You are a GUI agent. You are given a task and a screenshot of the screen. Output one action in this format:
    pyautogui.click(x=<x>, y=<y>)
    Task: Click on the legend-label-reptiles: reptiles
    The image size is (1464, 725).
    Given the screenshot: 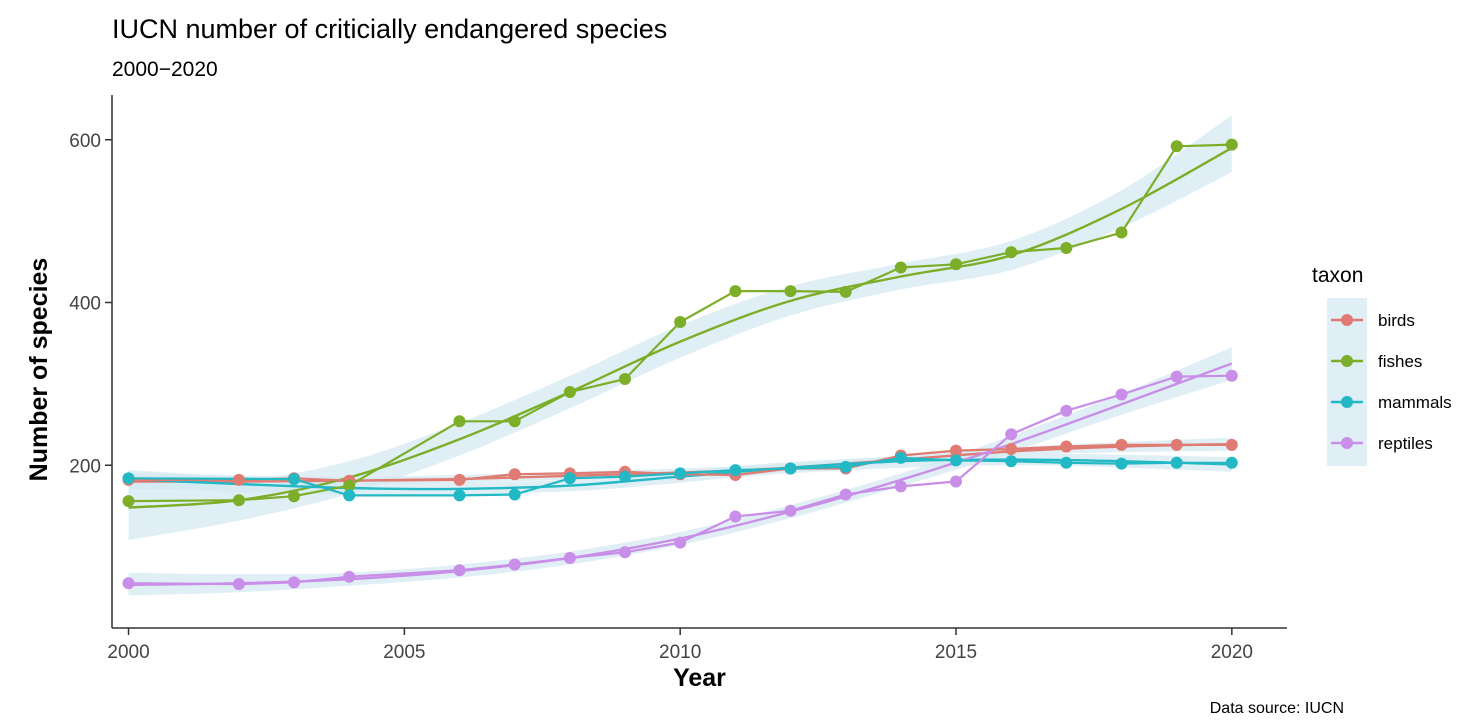 What is the action you would take?
    pyautogui.click(x=1405, y=443)
    